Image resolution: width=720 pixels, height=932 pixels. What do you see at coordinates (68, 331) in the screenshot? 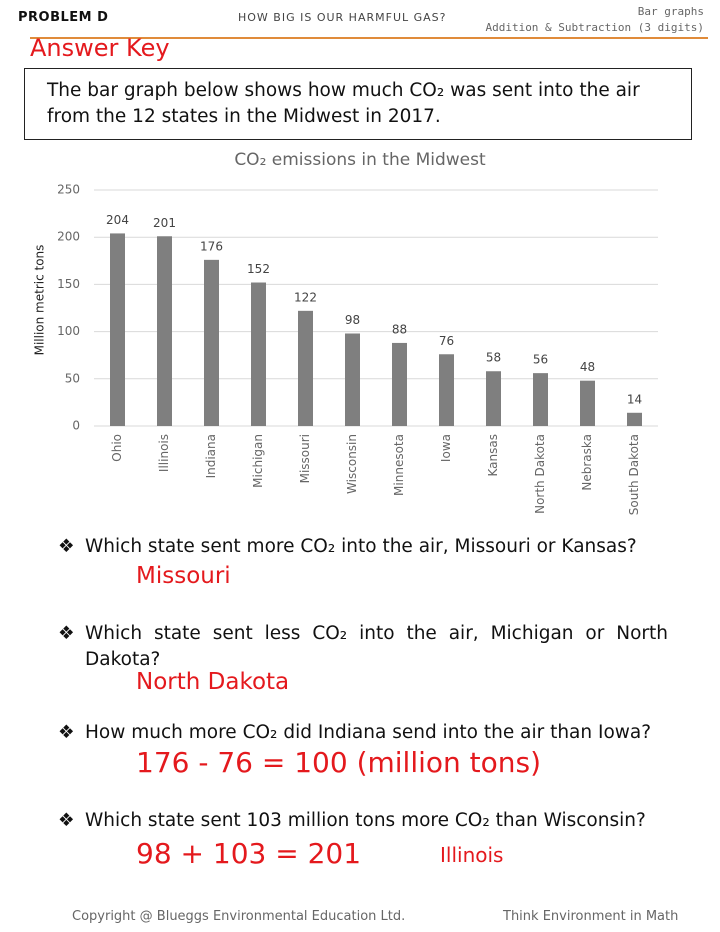
I see `y-tick-label: 100` at bounding box center [68, 331].